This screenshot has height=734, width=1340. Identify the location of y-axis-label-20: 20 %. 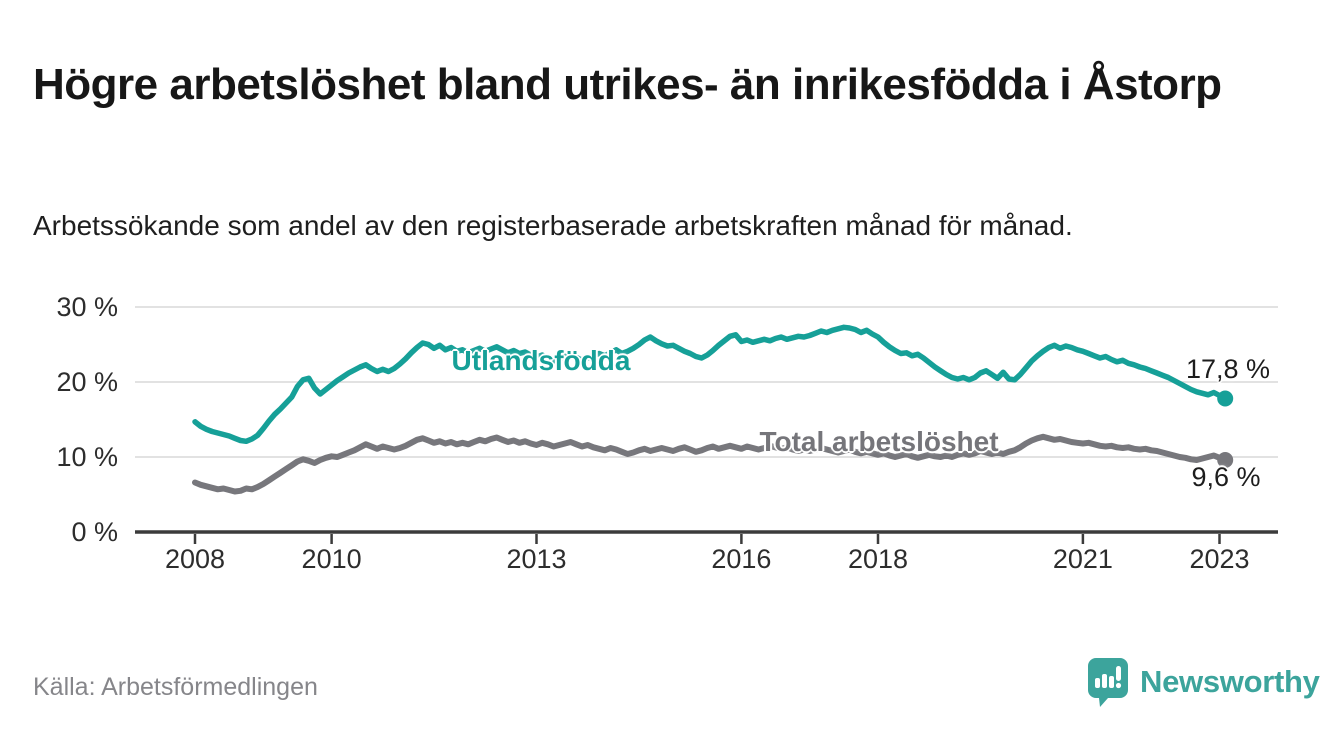
(87, 382).